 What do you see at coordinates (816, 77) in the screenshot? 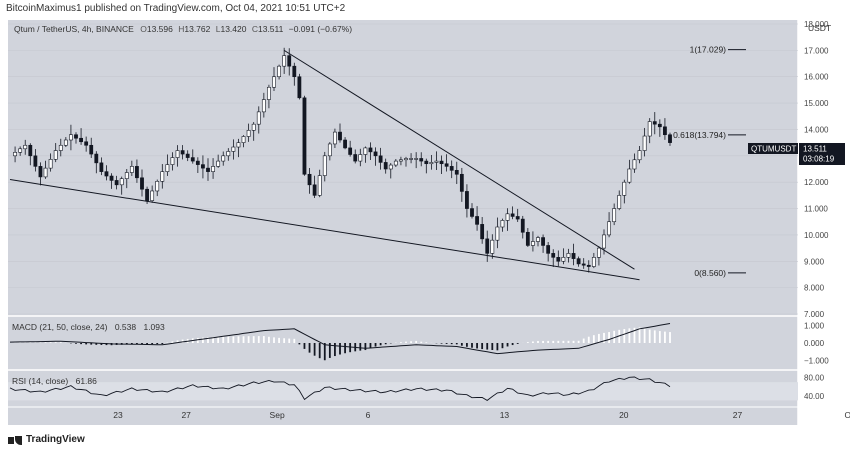
I see `price-tick-label: 16.000` at bounding box center [816, 77].